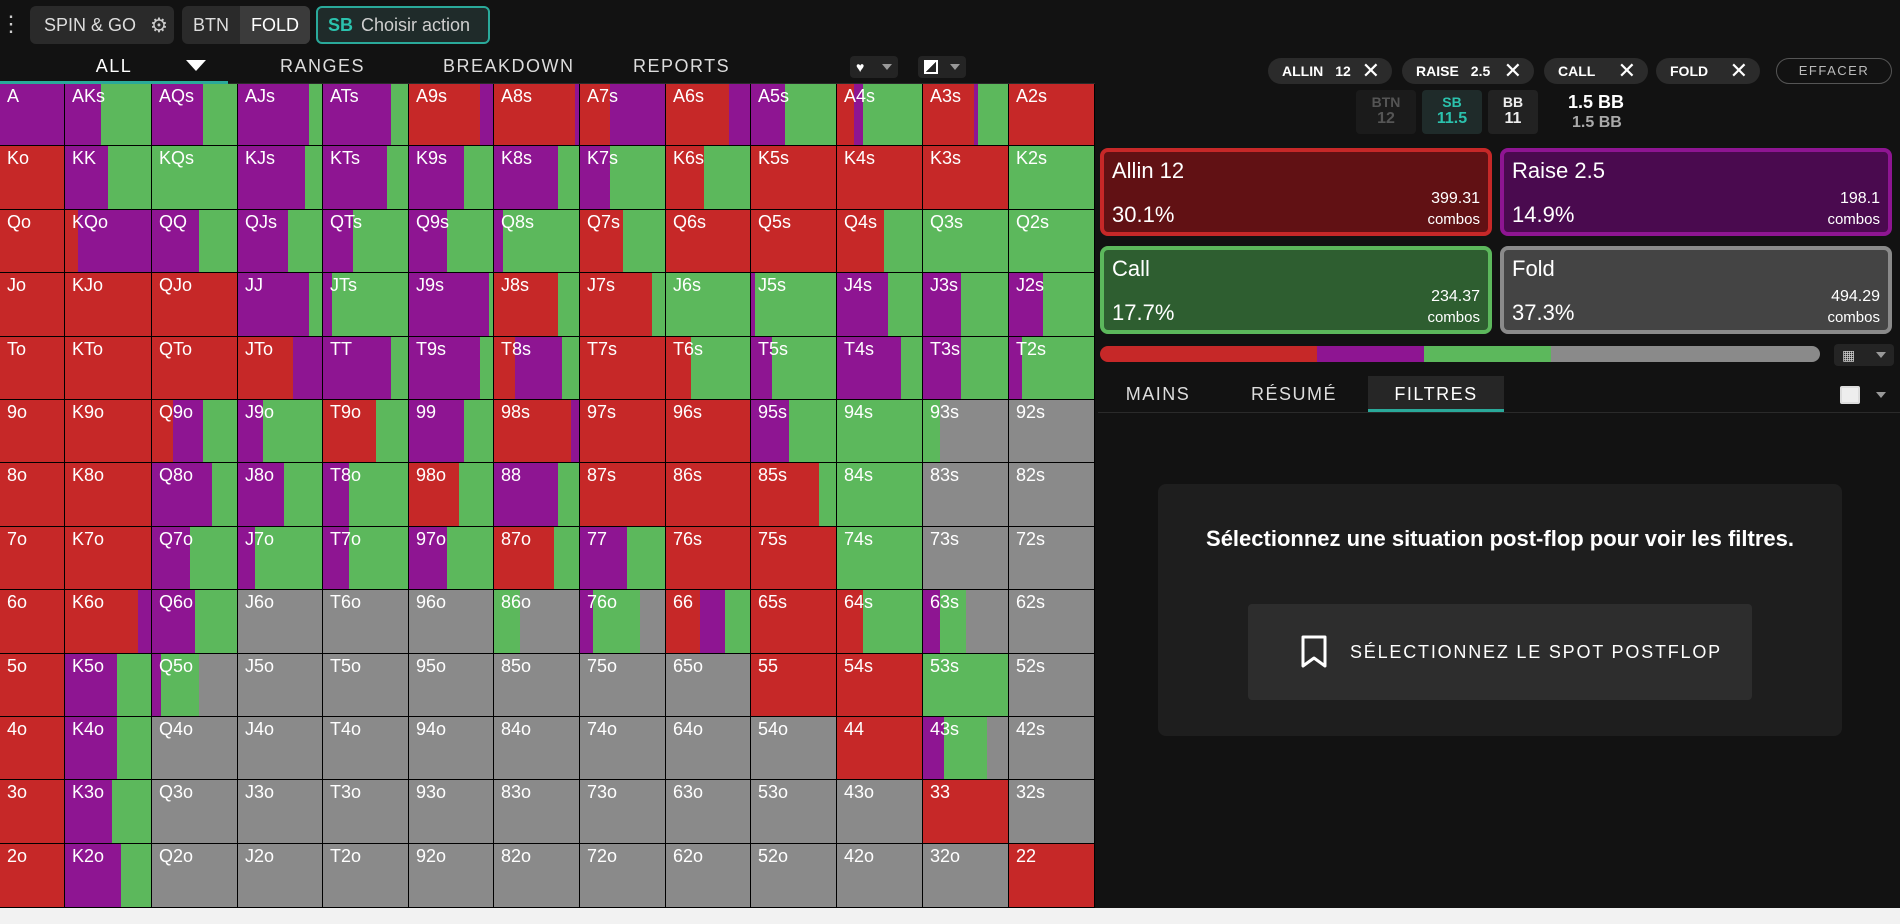 The height and width of the screenshot is (924, 1900). What do you see at coordinates (708, 558) in the screenshot?
I see `hand-cell: 76s` at bounding box center [708, 558].